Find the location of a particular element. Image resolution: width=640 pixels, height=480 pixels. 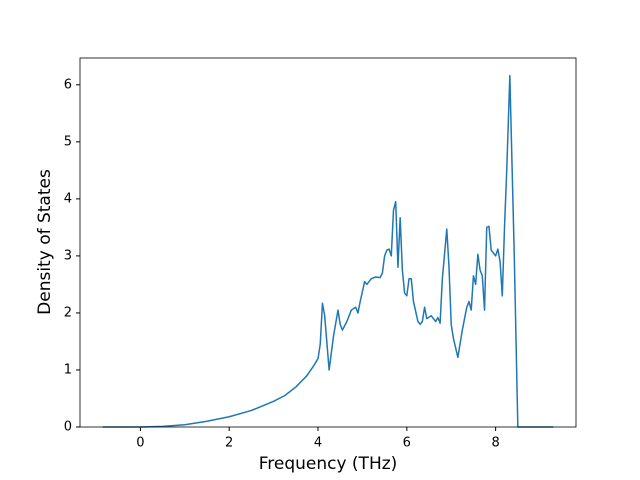

x-tick-label: 6 is located at coordinates (407, 443).